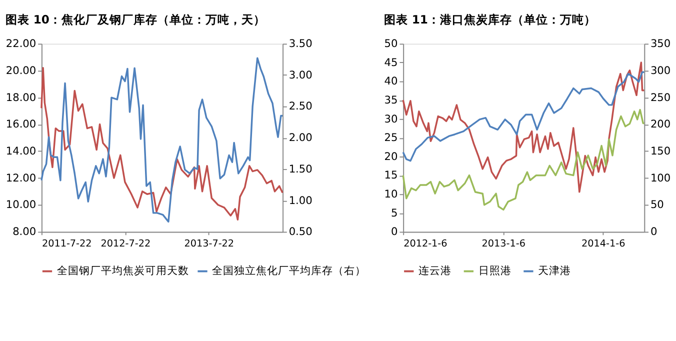  I want to click on y-tick-label: 30, so click(391, 119).